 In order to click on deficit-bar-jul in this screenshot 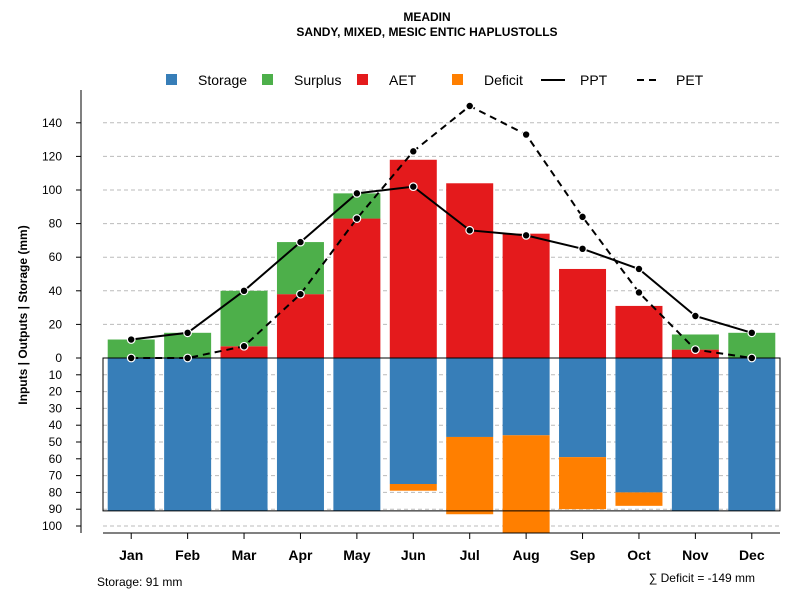, I will do `click(470, 475)`.